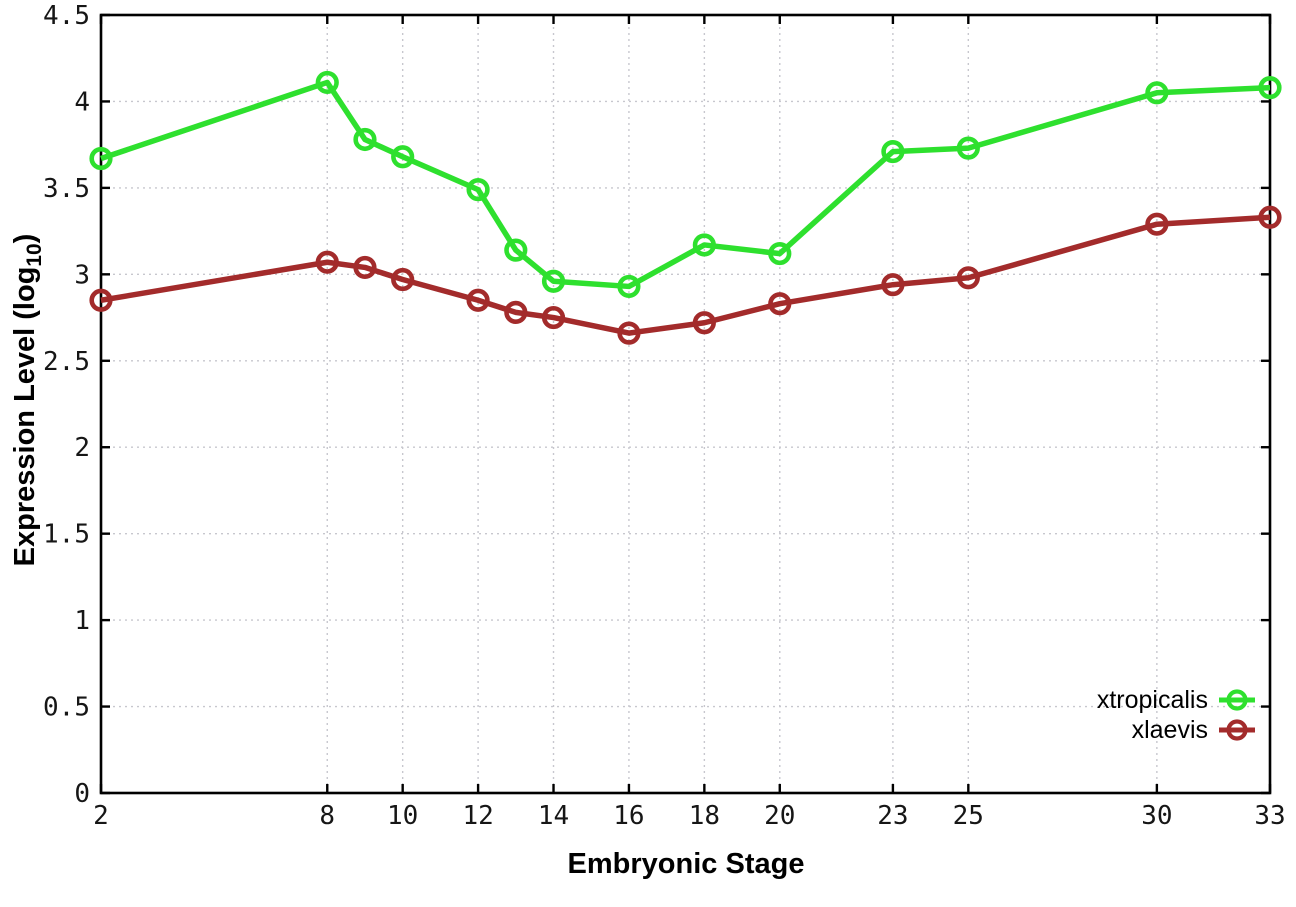  I want to click on y-axis-title-subscript: 10, so click(34, 255).